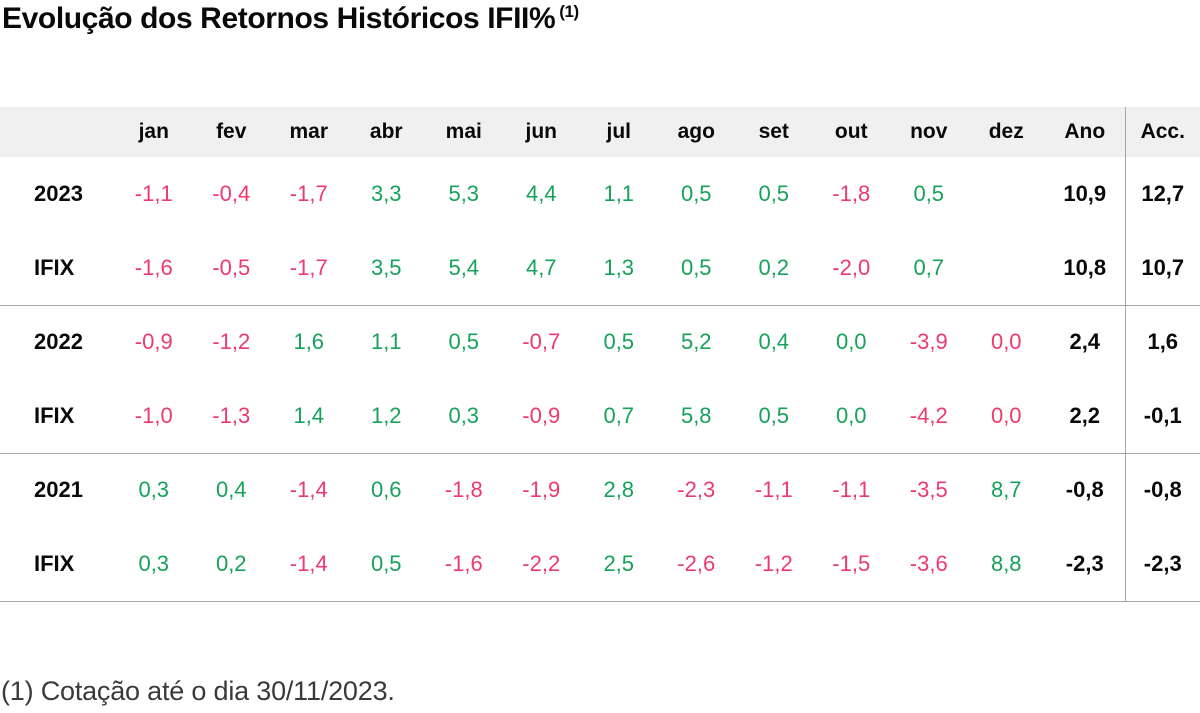 This screenshot has width=1200, height=713. I want to click on cell-jul: 1,3, so click(619, 267).